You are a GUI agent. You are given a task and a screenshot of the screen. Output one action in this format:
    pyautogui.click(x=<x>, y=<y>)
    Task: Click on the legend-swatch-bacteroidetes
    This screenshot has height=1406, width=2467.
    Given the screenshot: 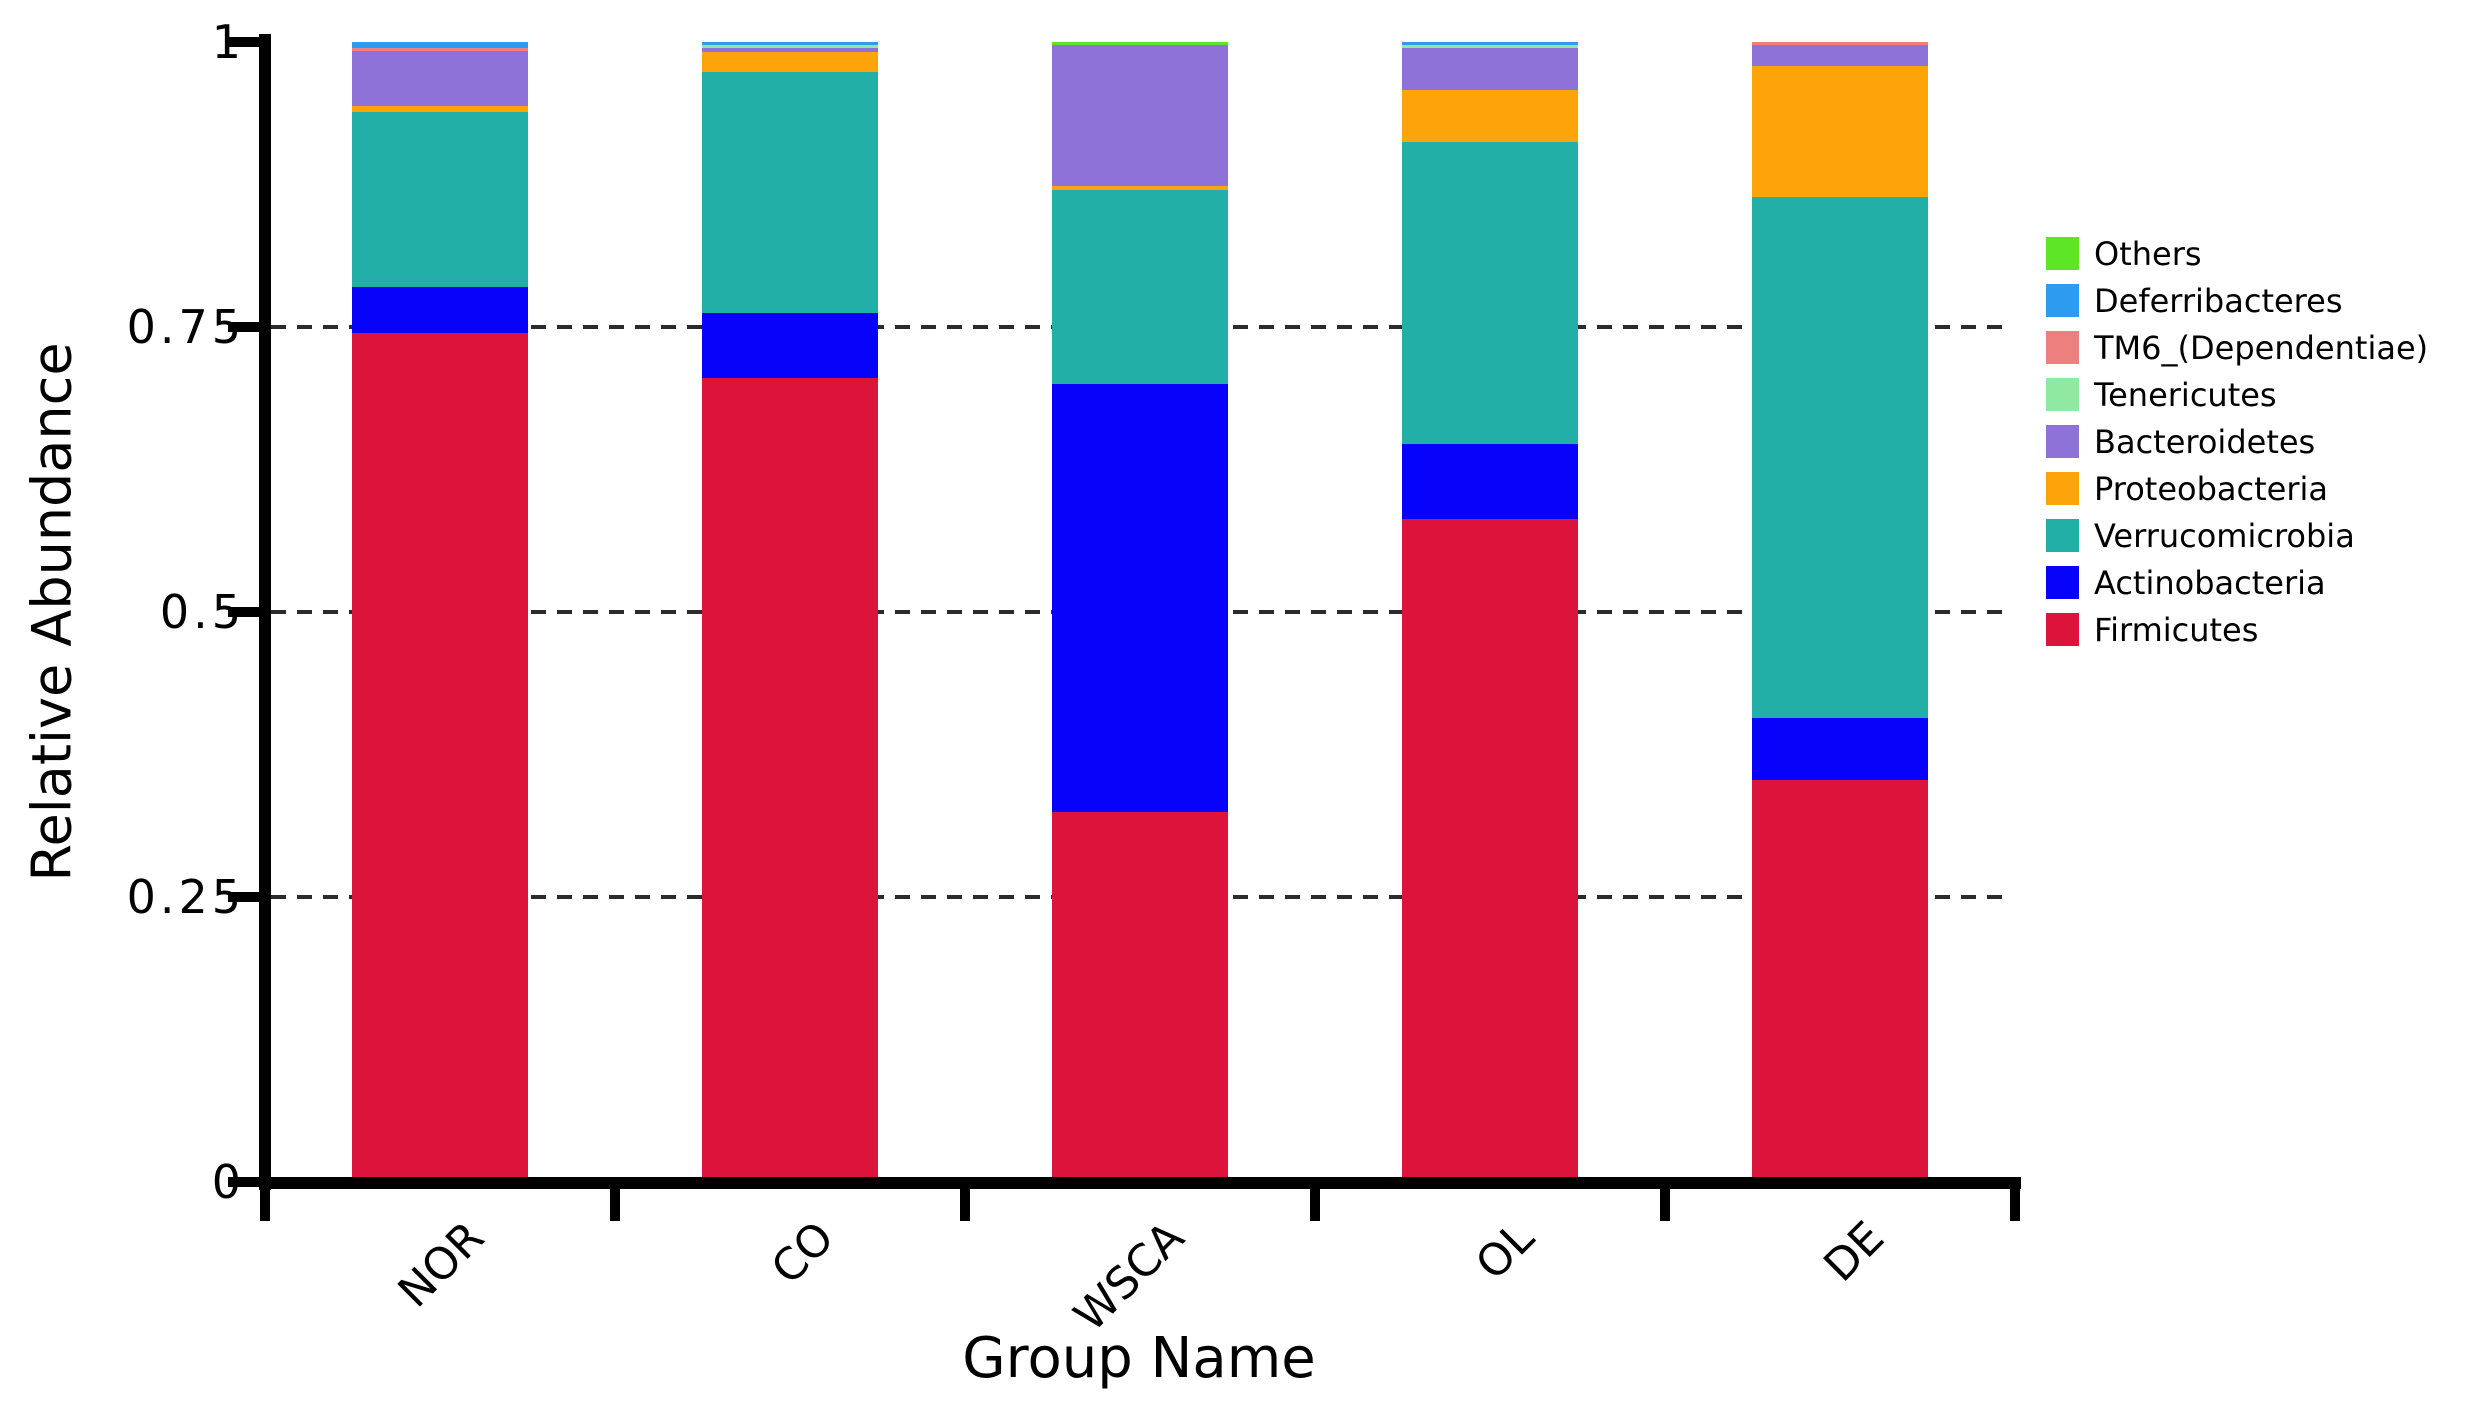 What is the action you would take?
    pyautogui.click(x=2062, y=441)
    